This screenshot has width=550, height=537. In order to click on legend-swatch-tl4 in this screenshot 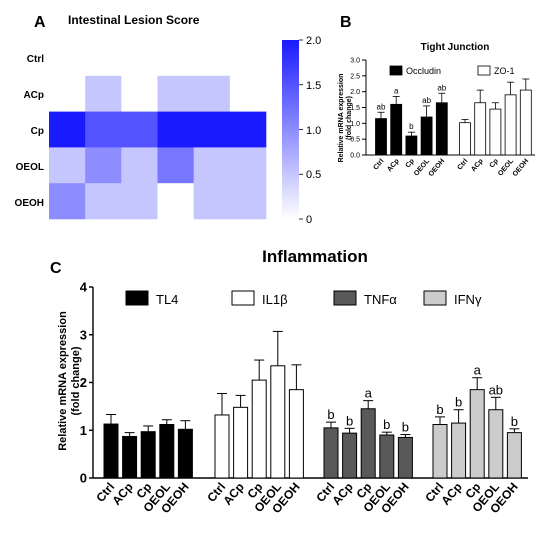, I will do `click(137, 298)`.